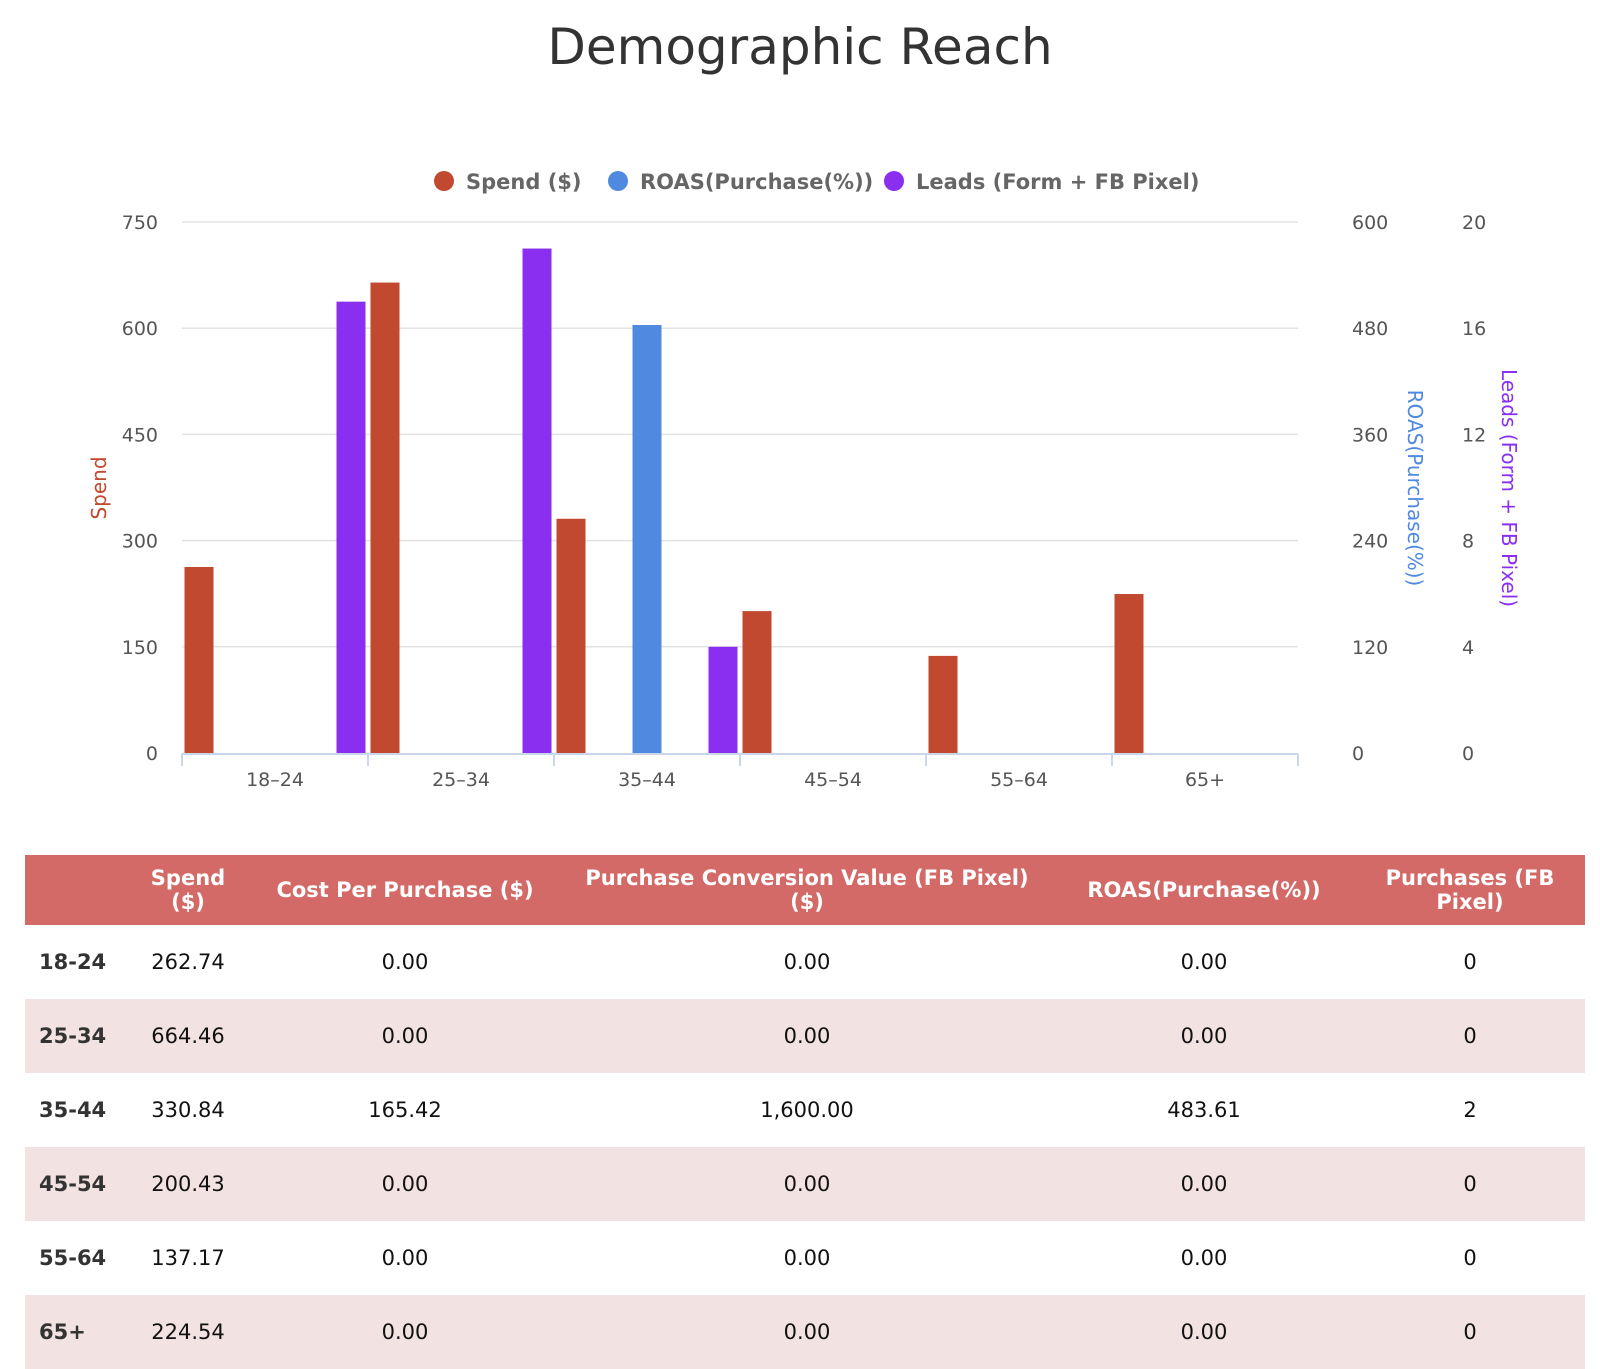 This screenshot has height=1369, width=1600. What do you see at coordinates (76, 1184) in the screenshot?
I see `row-label: 45-54` at bounding box center [76, 1184].